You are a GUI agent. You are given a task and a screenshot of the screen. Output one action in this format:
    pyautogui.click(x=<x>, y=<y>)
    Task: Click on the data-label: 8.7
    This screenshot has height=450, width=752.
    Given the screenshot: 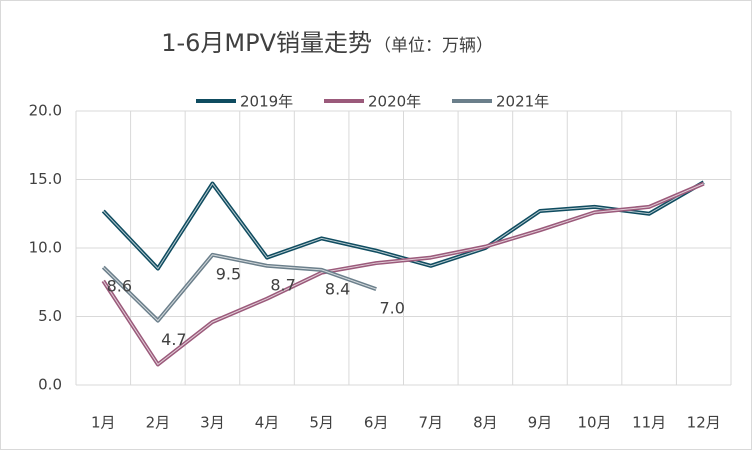 What is the action you would take?
    pyautogui.click(x=282, y=284)
    